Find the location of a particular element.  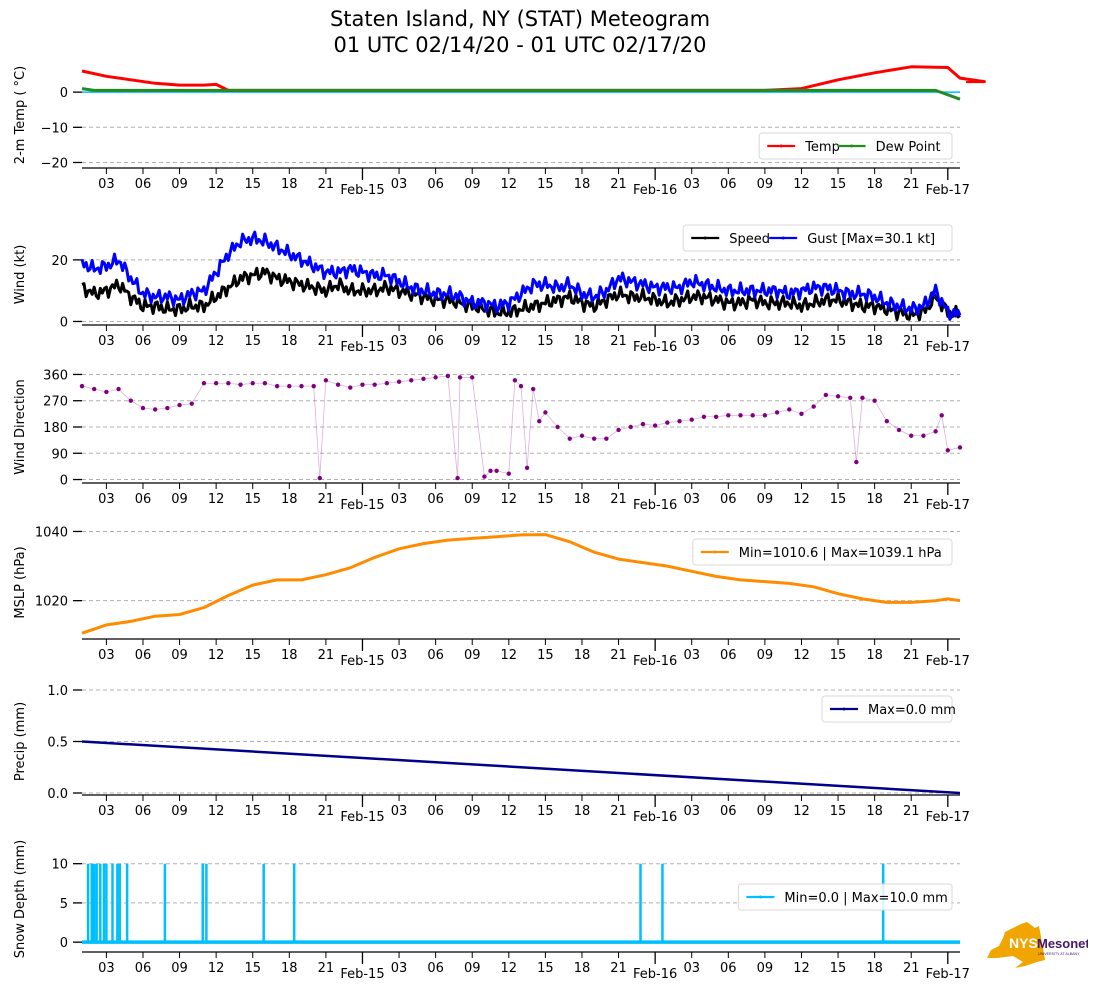

y-tick-label: 90 is located at coordinates (59, 454).